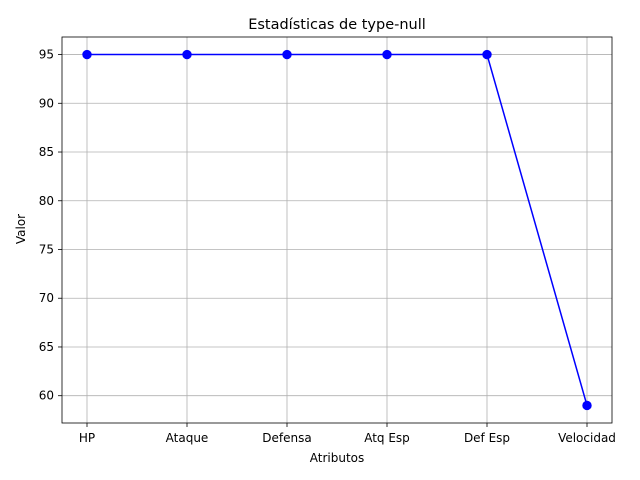  What do you see at coordinates (46, 55) in the screenshot?
I see `y-tick-label: 95` at bounding box center [46, 55].